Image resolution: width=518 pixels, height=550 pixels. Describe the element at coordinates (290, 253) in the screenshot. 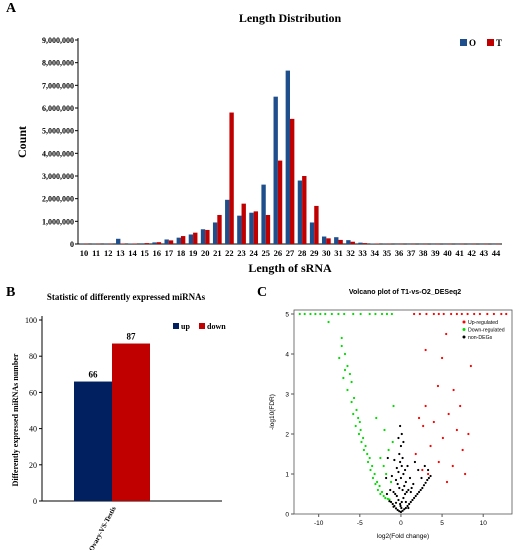

I see `chart-a-x-tick-label: 27` at that location.